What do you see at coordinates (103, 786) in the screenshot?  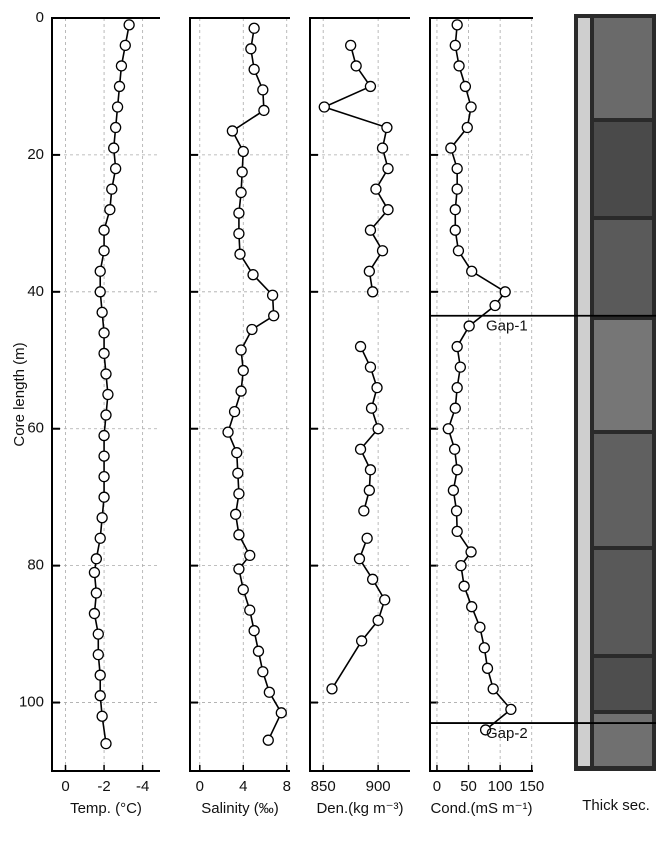 I see `x-tick-label: -2` at bounding box center [103, 786].